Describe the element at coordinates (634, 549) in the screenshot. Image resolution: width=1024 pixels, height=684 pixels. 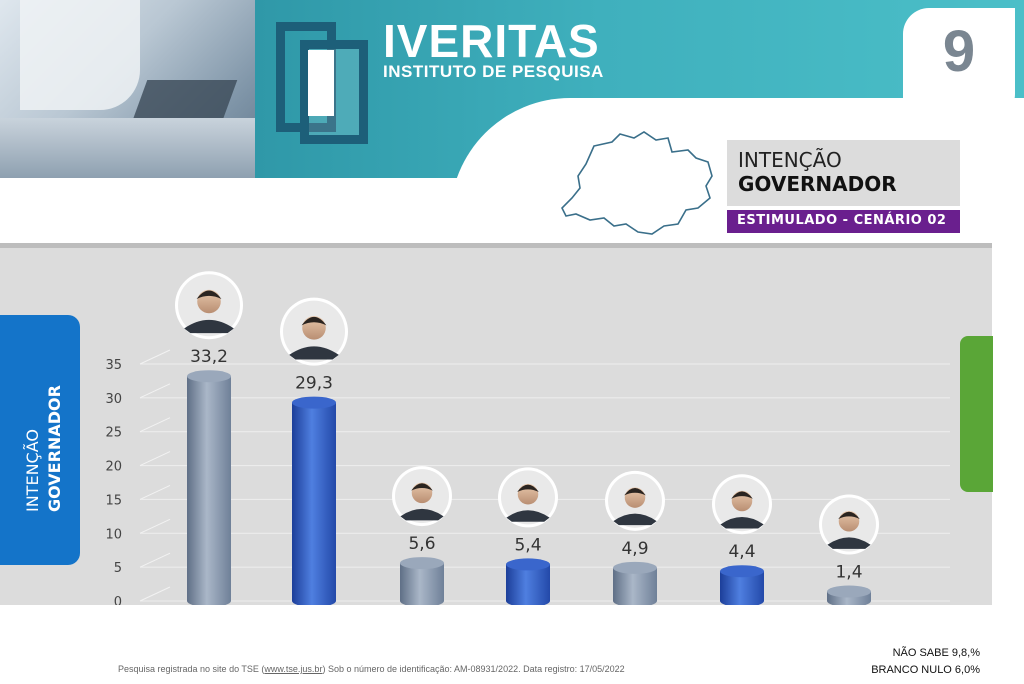
I see `value-label: 4,9` at that location.